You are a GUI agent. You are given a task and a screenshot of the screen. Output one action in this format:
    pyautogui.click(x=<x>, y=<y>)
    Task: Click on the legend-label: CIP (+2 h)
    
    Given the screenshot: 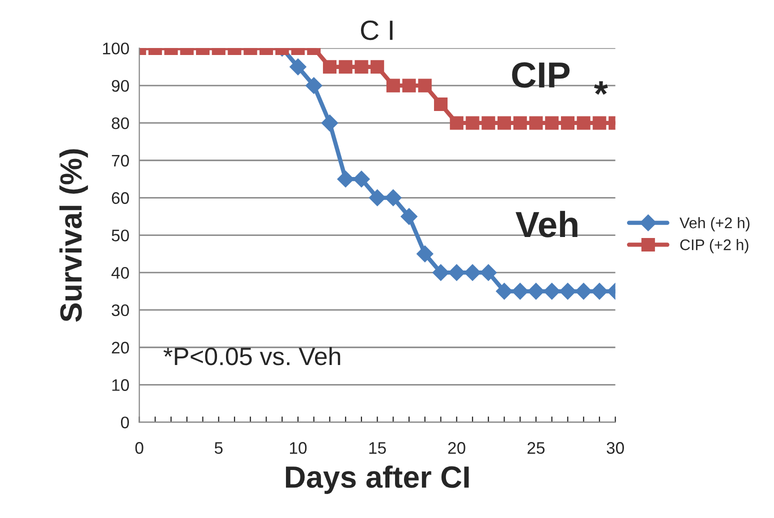 What is the action you would take?
    pyautogui.click(x=714, y=246)
    